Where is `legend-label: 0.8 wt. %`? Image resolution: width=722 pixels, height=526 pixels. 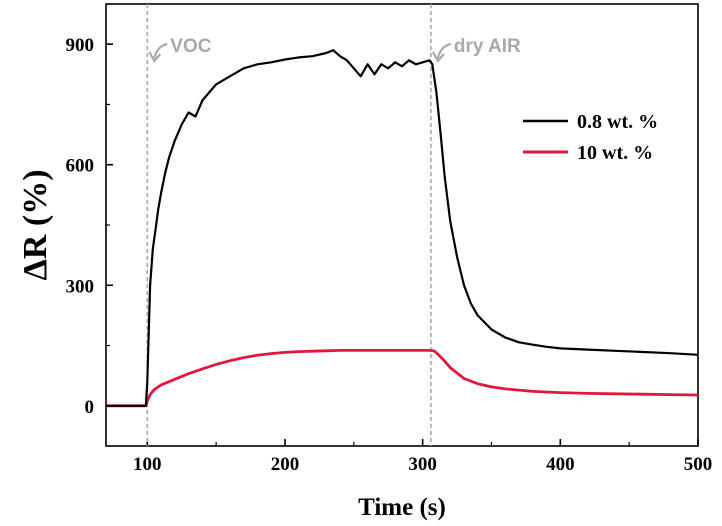
legend-label: 0.8 wt. % is located at coordinates (617, 122).